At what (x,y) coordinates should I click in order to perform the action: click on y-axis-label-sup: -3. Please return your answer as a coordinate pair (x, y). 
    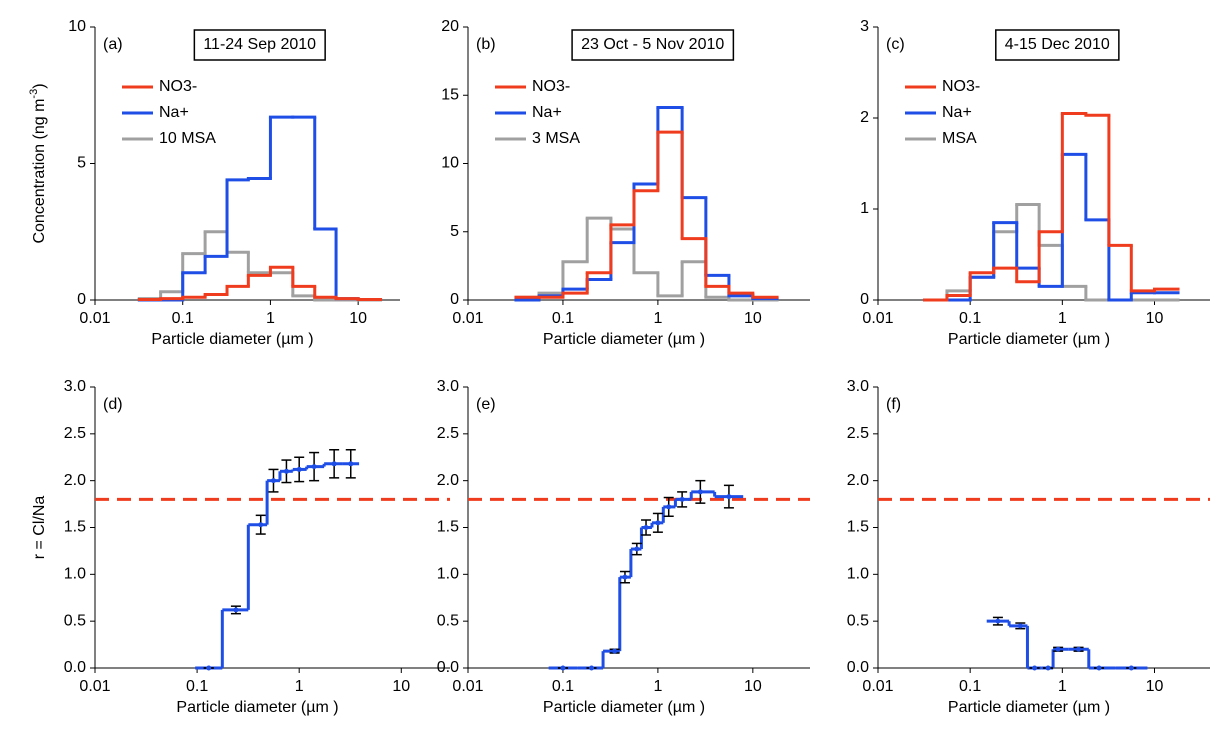
    Looking at the image, I should click on (34, 94).